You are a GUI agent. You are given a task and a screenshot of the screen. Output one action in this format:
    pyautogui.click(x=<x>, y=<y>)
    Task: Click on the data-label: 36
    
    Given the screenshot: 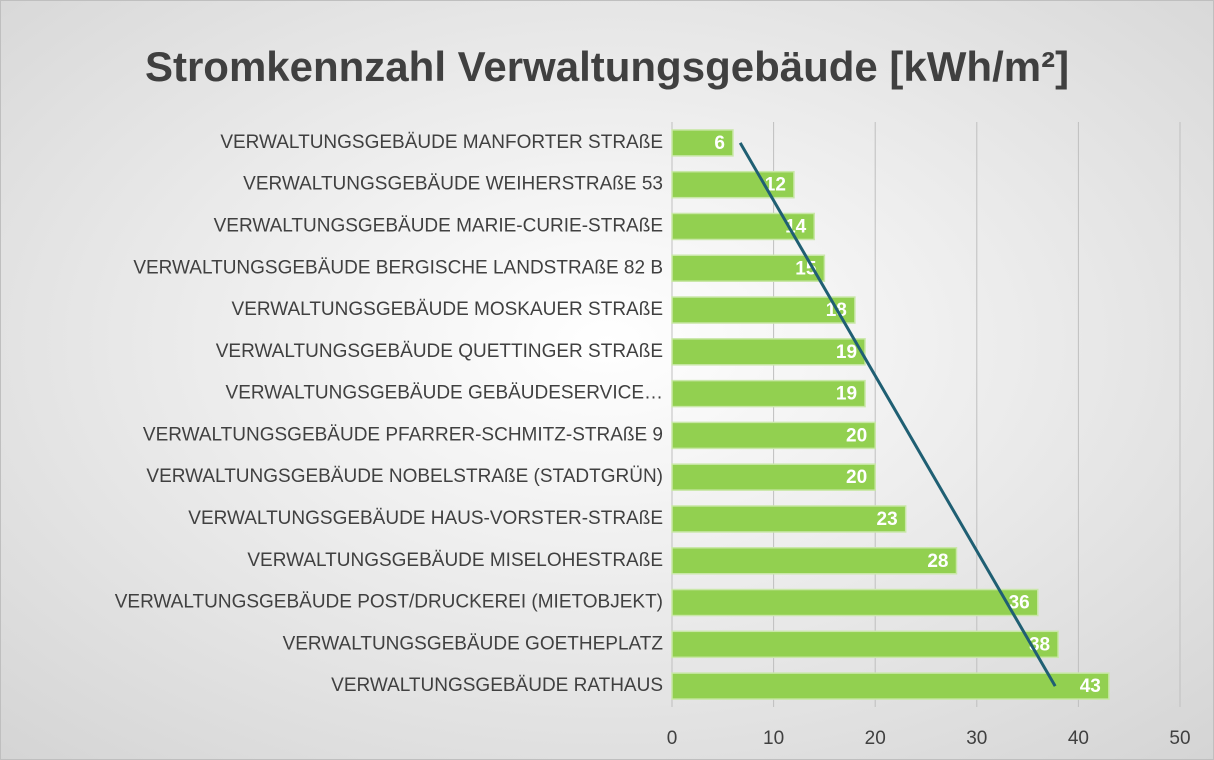 What is the action you would take?
    pyautogui.click(x=1019, y=603)
    